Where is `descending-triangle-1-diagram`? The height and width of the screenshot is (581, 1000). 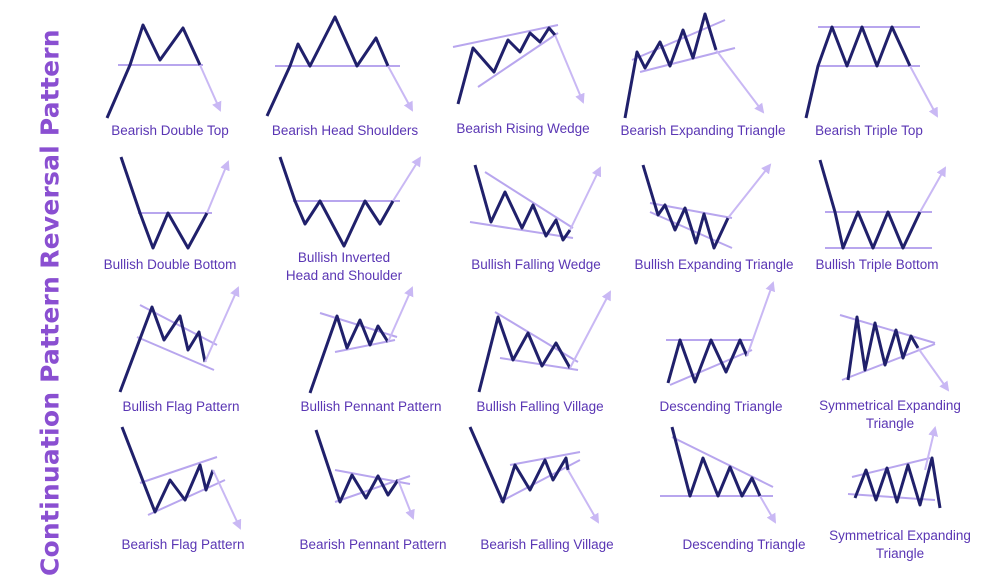 descending-triangle-1-diagram is located at coordinates (721, 333).